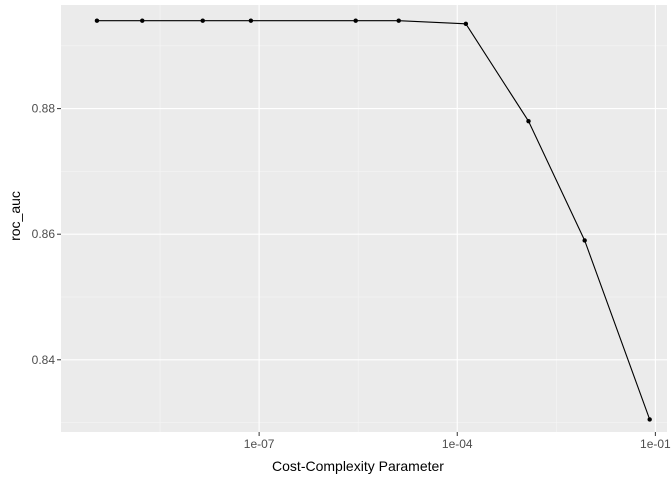 This screenshot has width=672, height=480. What do you see at coordinates (15, 216) in the screenshot?
I see `y-axis-title: roc_auc` at bounding box center [15, 216].